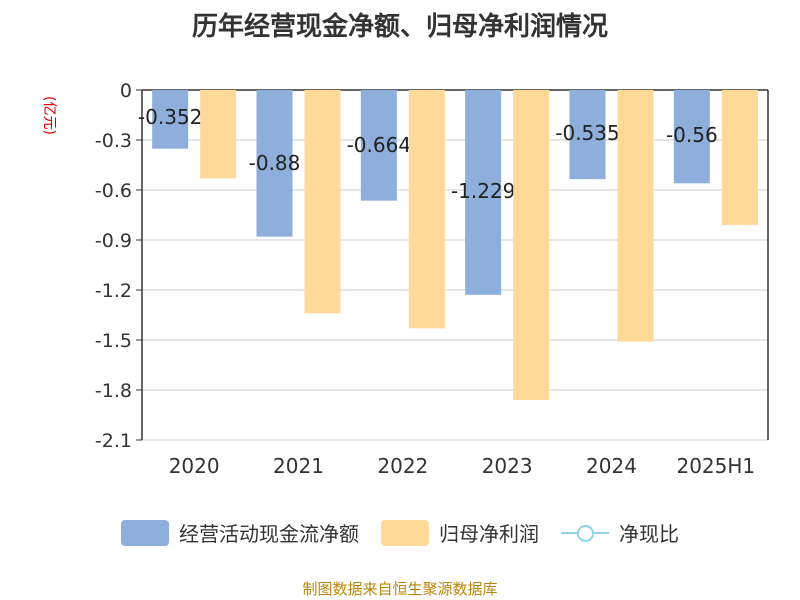 Image resolution: width=800 pixels, height=600 pixels. What do you see at coordinates (405, 532) in the screenshot?
I see `legend-swatch-profit` at bounding box center [405, 532].